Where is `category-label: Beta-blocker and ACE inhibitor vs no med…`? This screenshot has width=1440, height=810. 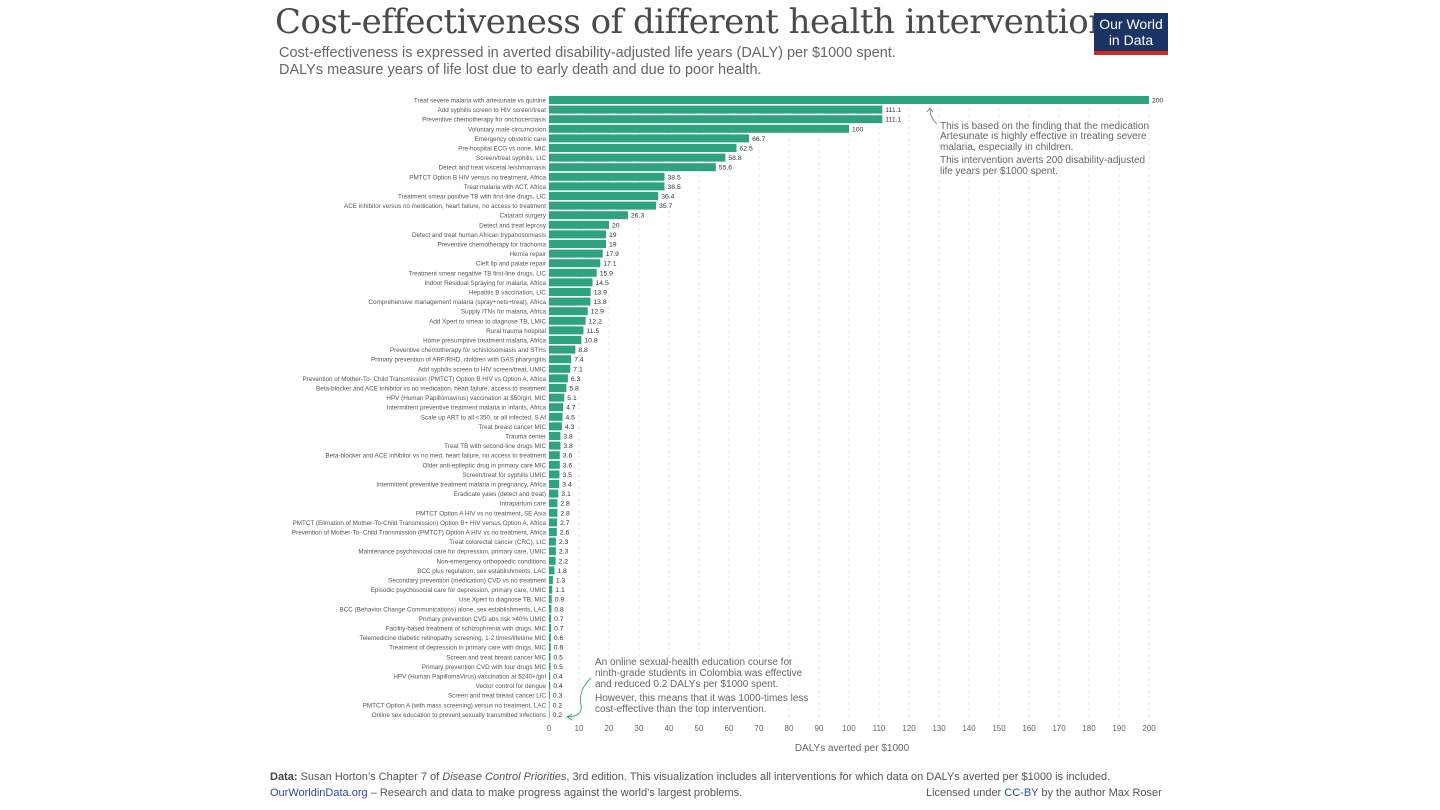 category-label: Beta-blocker and ACE inhibitor vs no med… is located at coordinates (435, 456).